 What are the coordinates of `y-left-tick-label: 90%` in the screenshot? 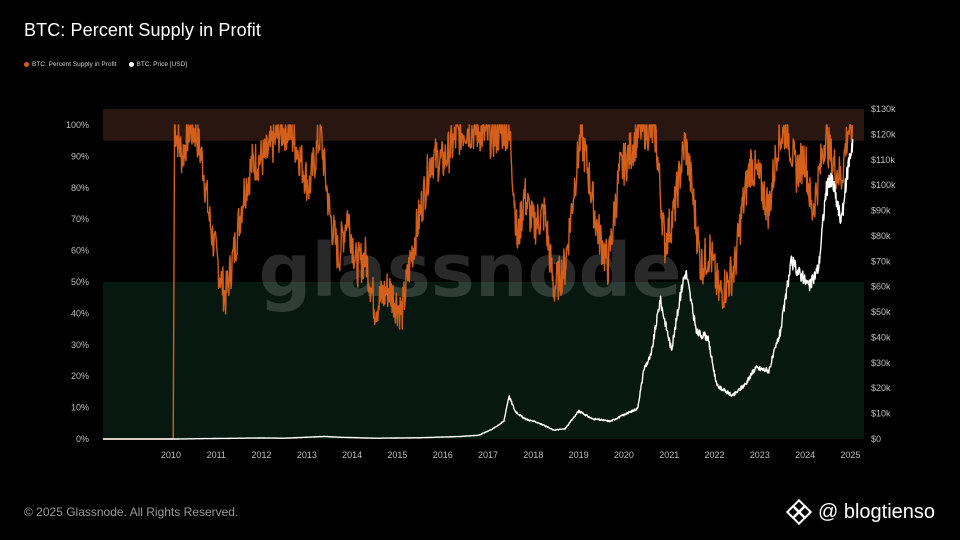 It's located at (80, 156).